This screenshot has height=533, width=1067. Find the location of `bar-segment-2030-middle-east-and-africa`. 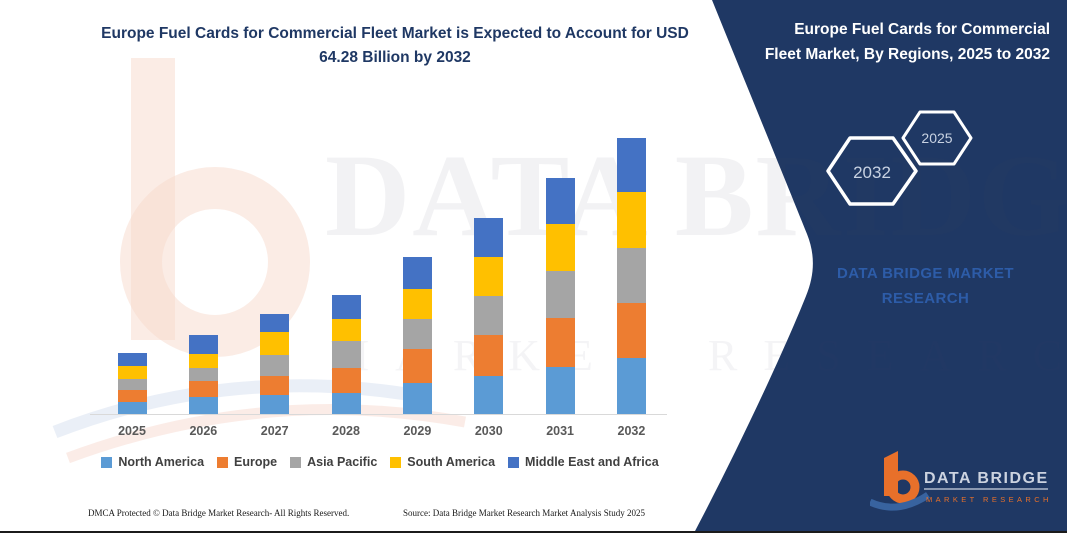

bar-segment-2030-middle-east-and-africa is located at coordinates (489, 238).